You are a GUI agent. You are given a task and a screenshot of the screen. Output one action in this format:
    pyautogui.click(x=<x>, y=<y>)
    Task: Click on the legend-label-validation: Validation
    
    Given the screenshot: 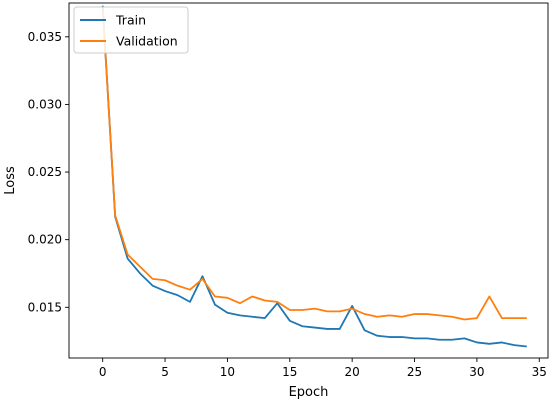 What is the action you would take?
    pyautogui.click(x=147, y=41)
    